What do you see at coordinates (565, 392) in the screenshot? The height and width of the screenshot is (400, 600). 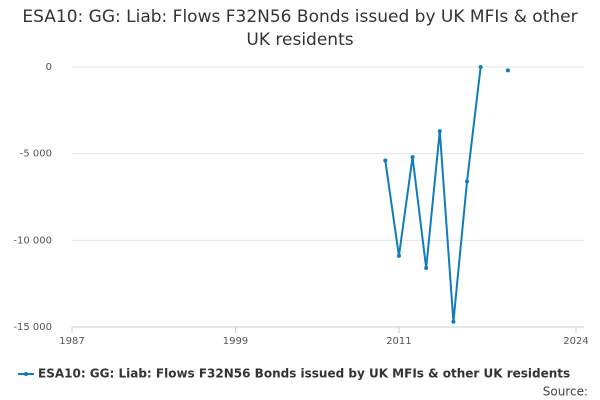 I see `source-label: Source:` at bounding box center [565, 392].